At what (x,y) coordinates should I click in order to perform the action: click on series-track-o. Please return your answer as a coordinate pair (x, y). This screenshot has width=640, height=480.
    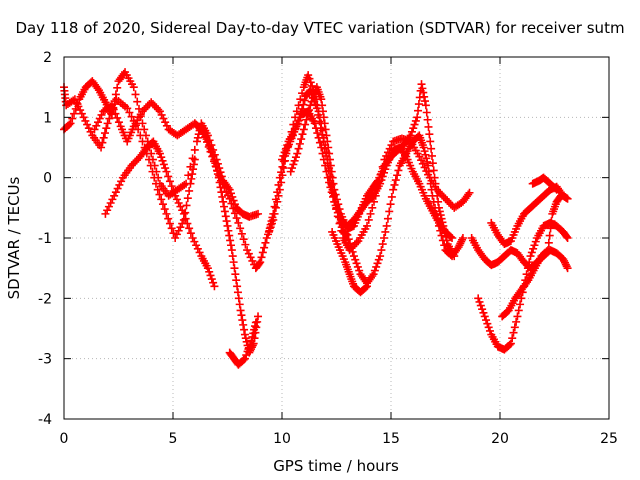
    Looking at the image, I should click on (544, 183).